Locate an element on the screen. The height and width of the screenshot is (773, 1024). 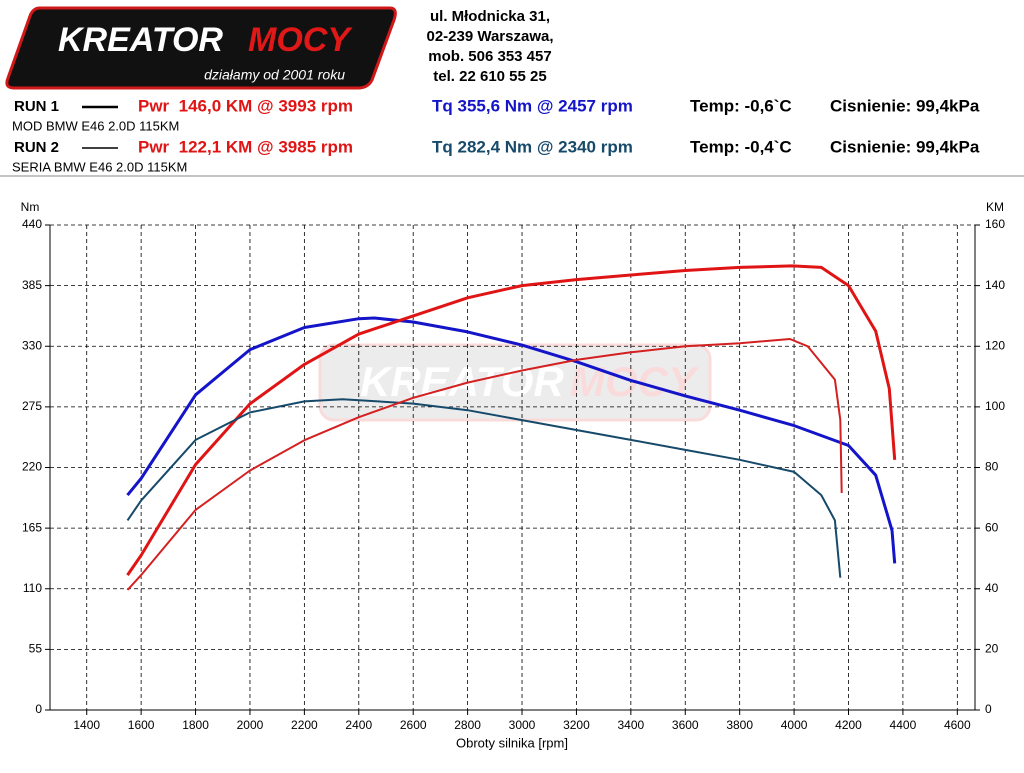
y-tick-label: 440 is located at coordinates (32, 224).